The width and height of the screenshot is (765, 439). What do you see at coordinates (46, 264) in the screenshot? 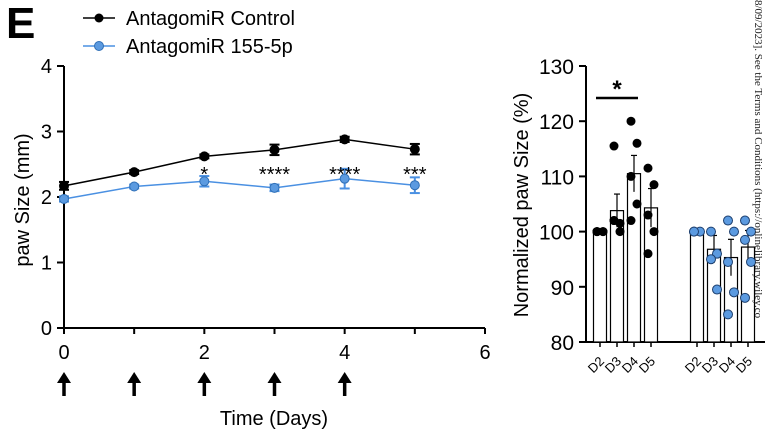
I see `y-tick-label: 1` at bounding box center [46, 264].